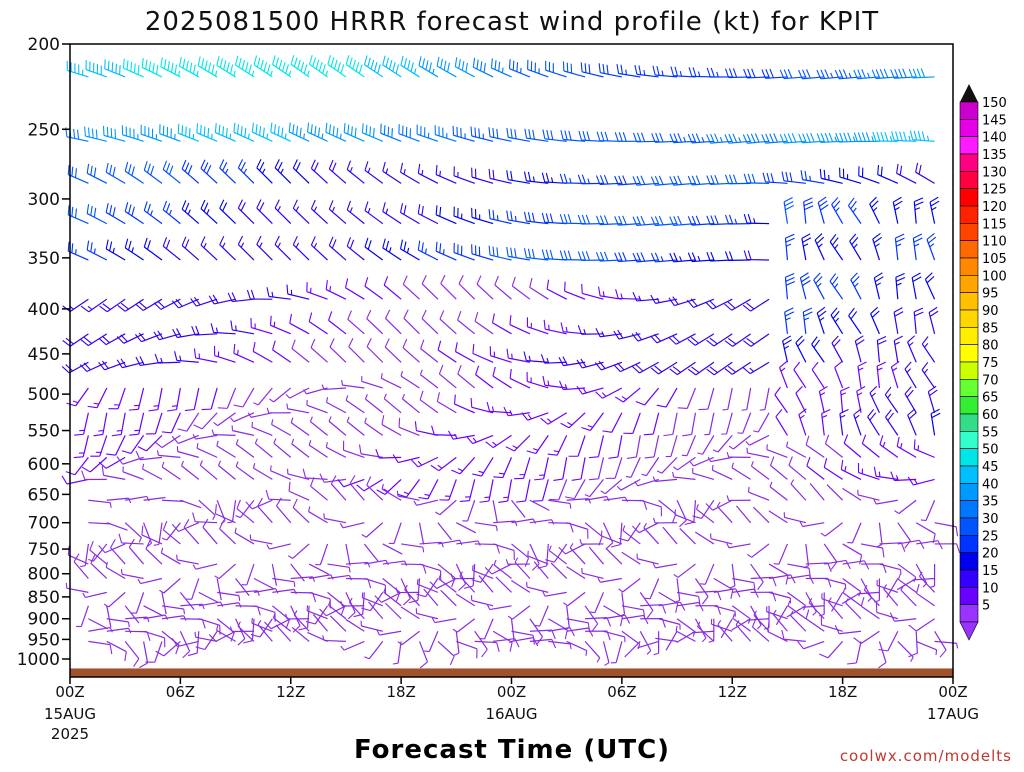  What do you see at coordinates (511, 672) in the screenshot?
I see `ground-fill` at bounding box center [511, 672].